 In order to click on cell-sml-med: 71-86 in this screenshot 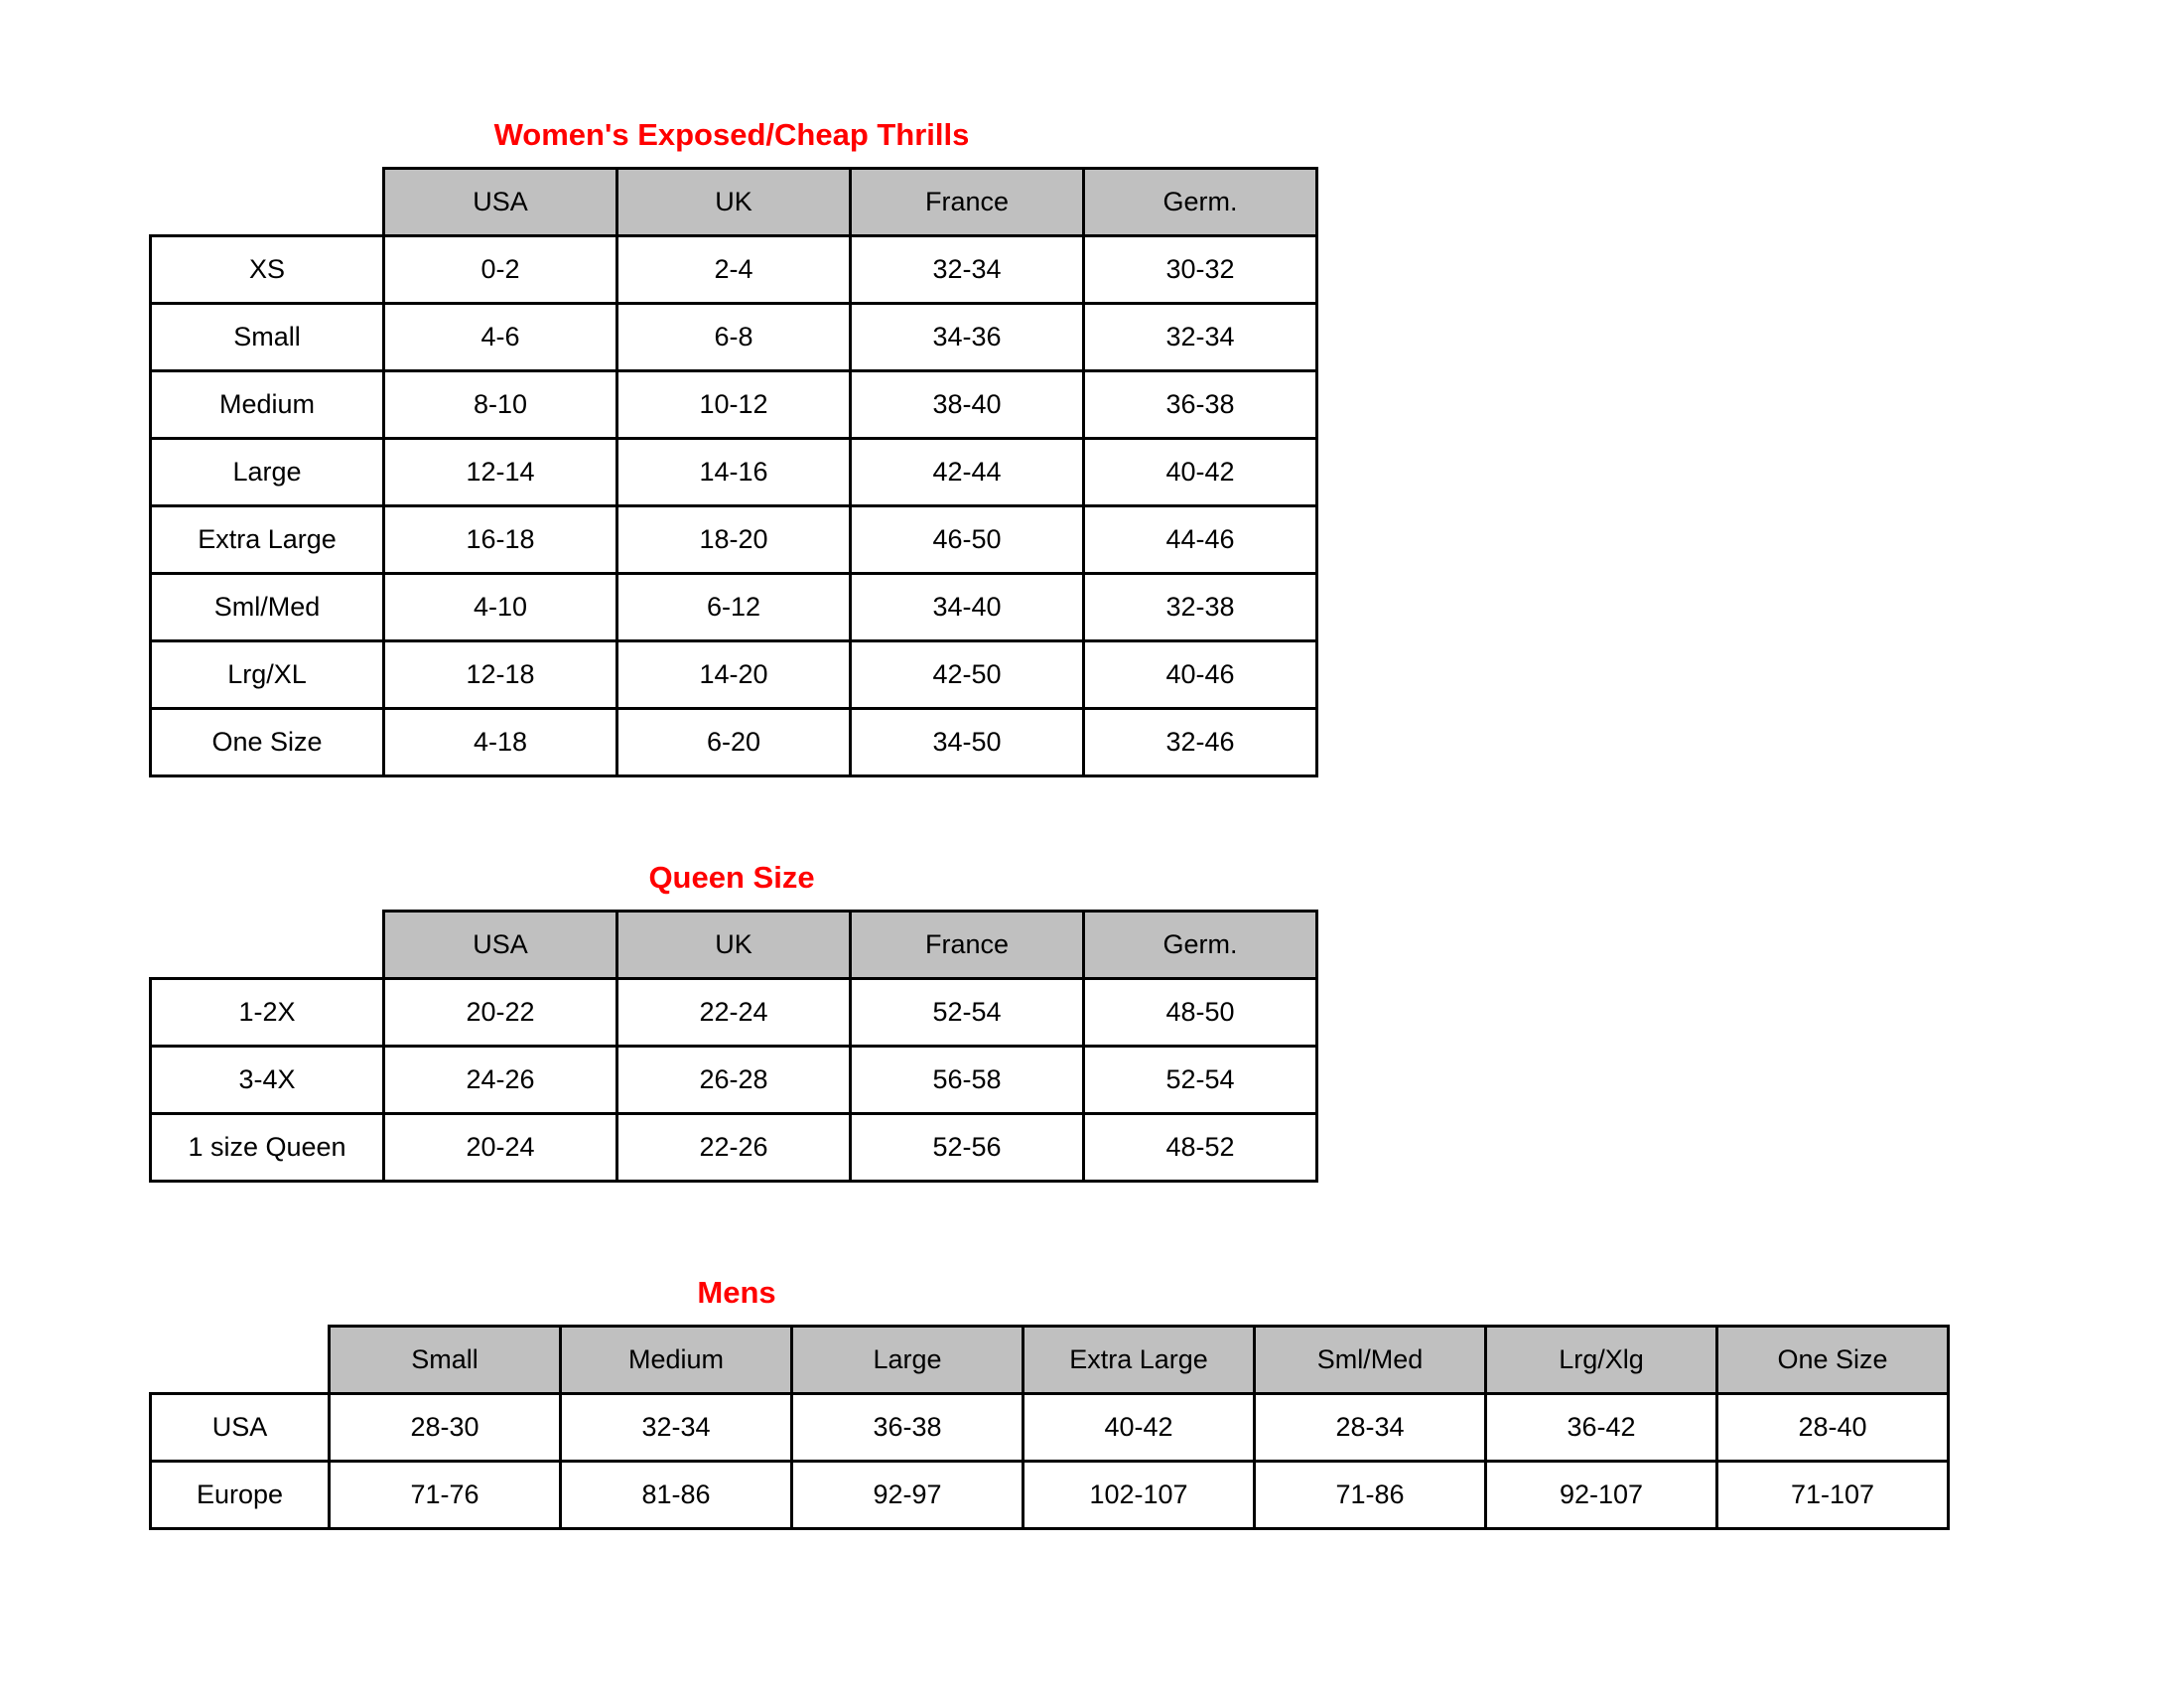, I will do `click(1370, 1495)`.